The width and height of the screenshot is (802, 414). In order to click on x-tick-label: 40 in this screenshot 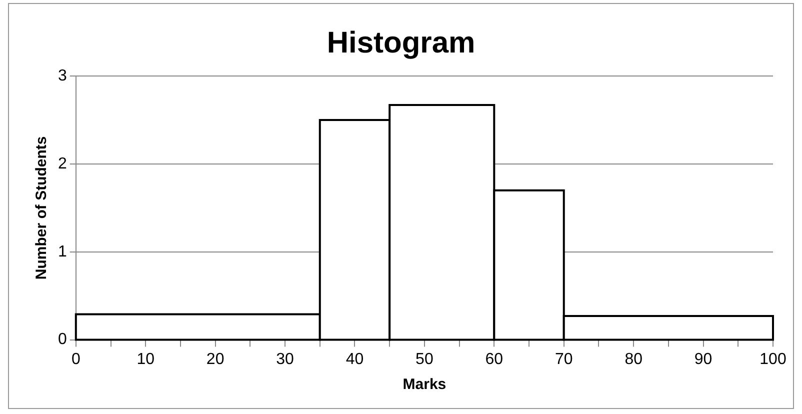, I will do `click(355, 359)`.